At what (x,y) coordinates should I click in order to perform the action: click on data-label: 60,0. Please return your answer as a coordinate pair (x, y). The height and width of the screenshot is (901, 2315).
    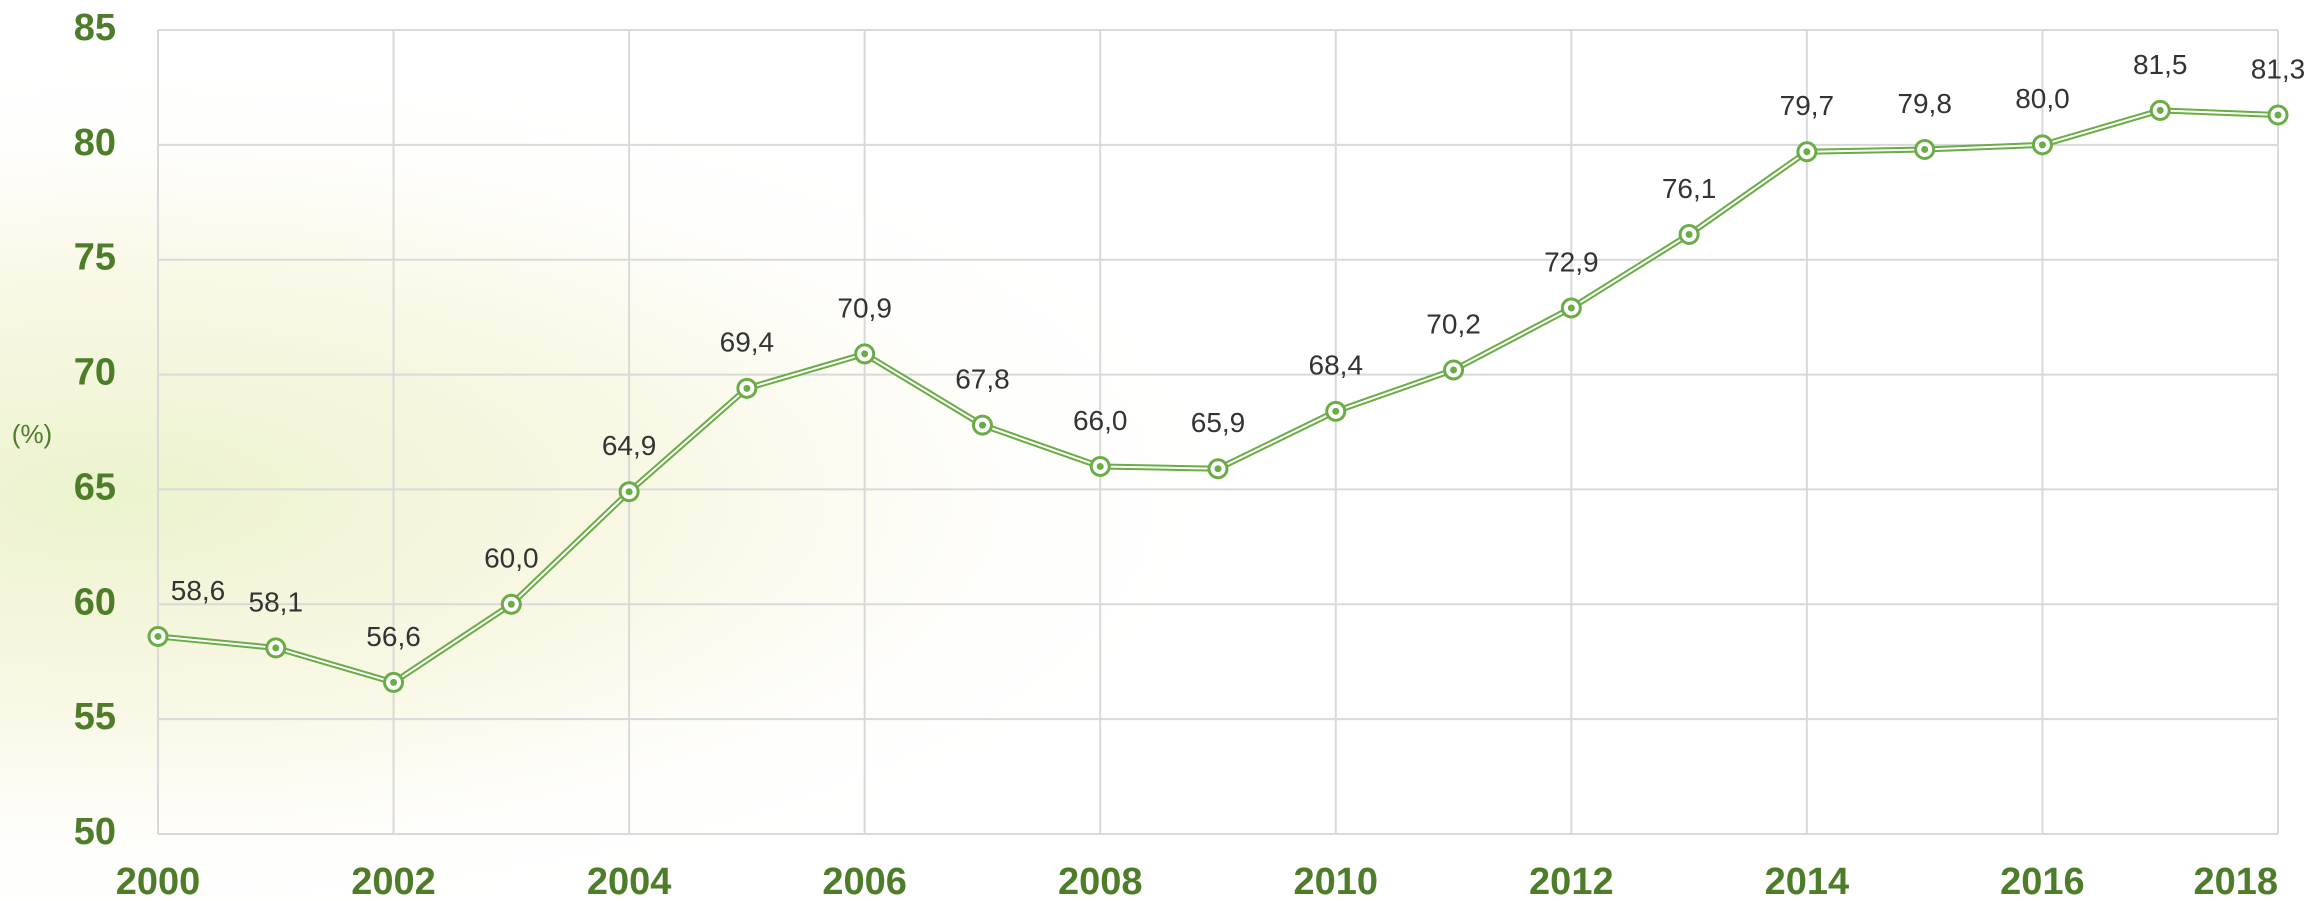
    Looking at the image, I should click on (511, 558).